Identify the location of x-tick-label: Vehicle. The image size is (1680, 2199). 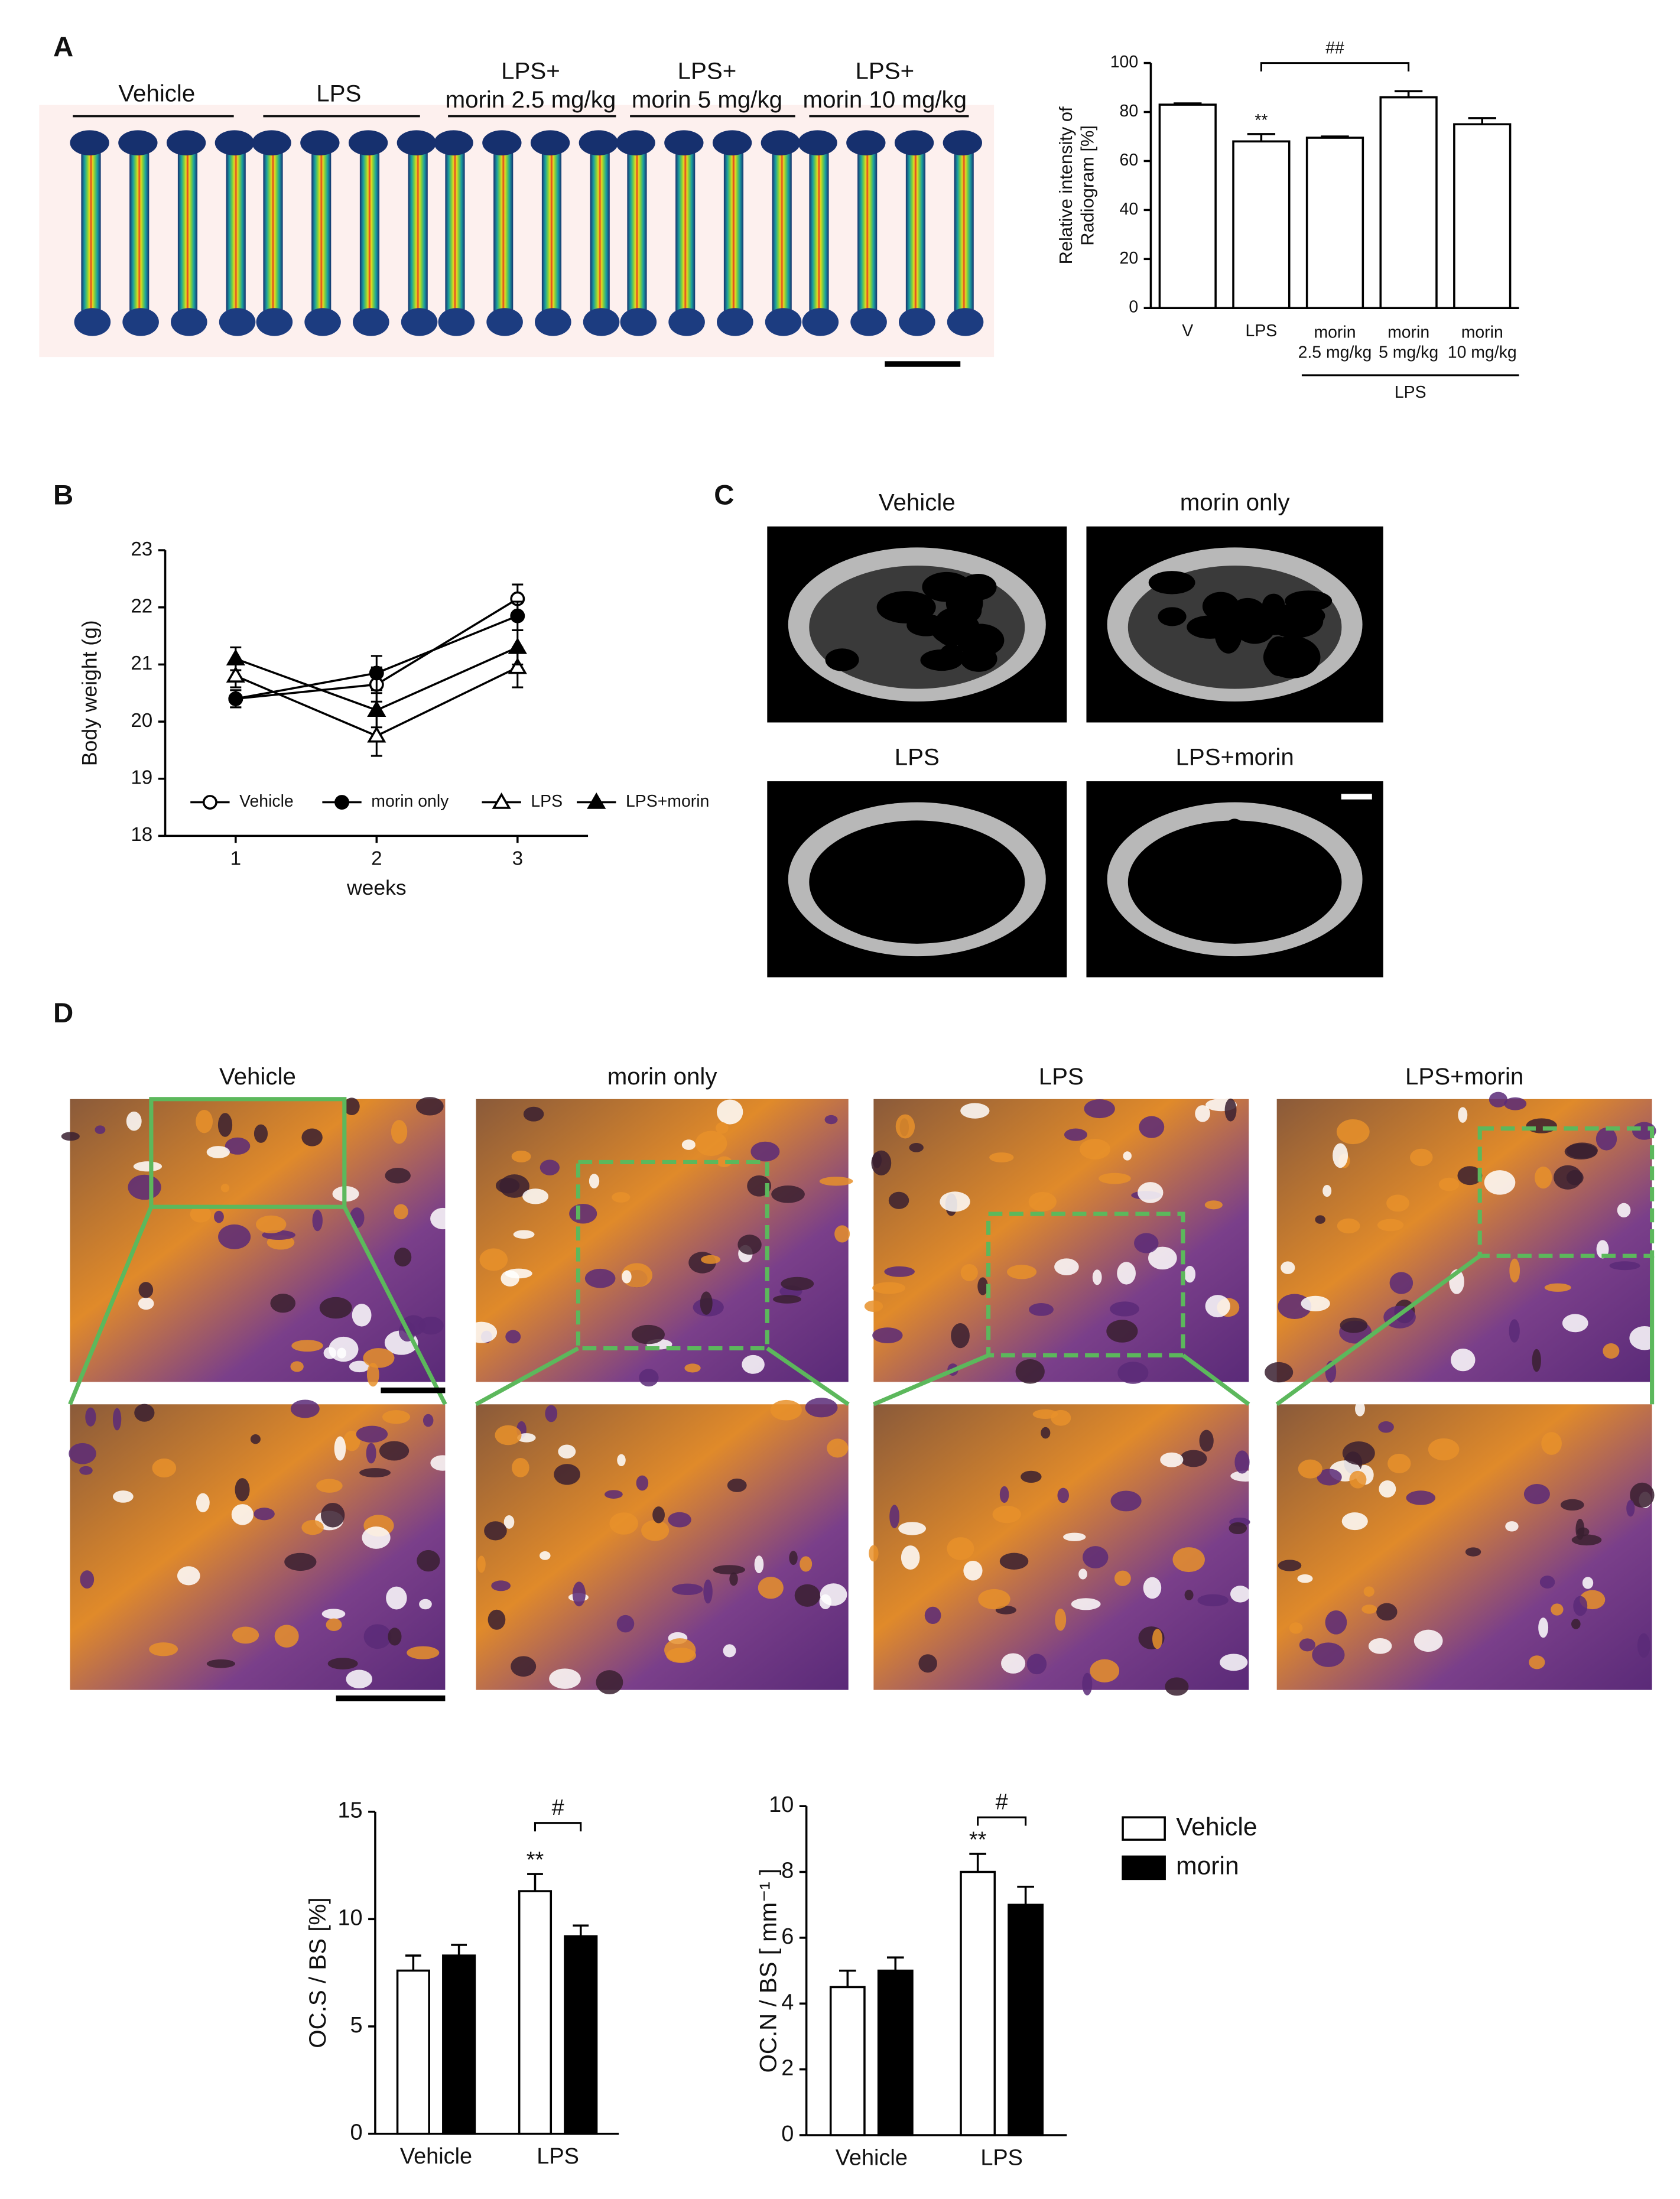
(436, 2156).